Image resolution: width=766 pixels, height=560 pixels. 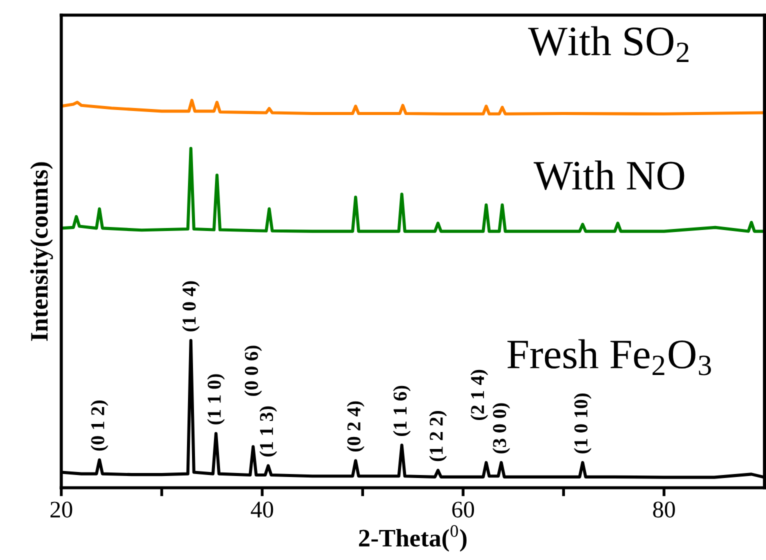 I want to click on x-tick-label: 40, so click(x=262, y=510).